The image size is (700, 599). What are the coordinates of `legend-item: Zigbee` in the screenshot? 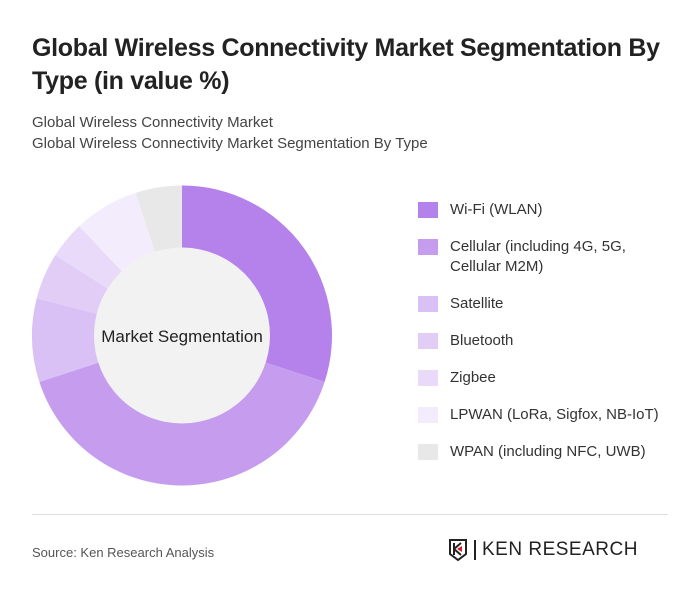 It's located at (549, 378).